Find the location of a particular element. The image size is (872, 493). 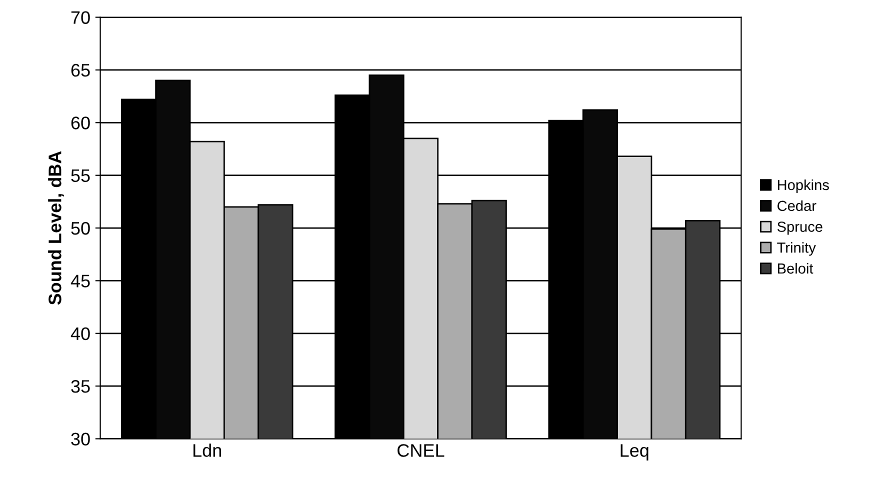

y-tick-label: 45 is located at coordinates (80, 281).